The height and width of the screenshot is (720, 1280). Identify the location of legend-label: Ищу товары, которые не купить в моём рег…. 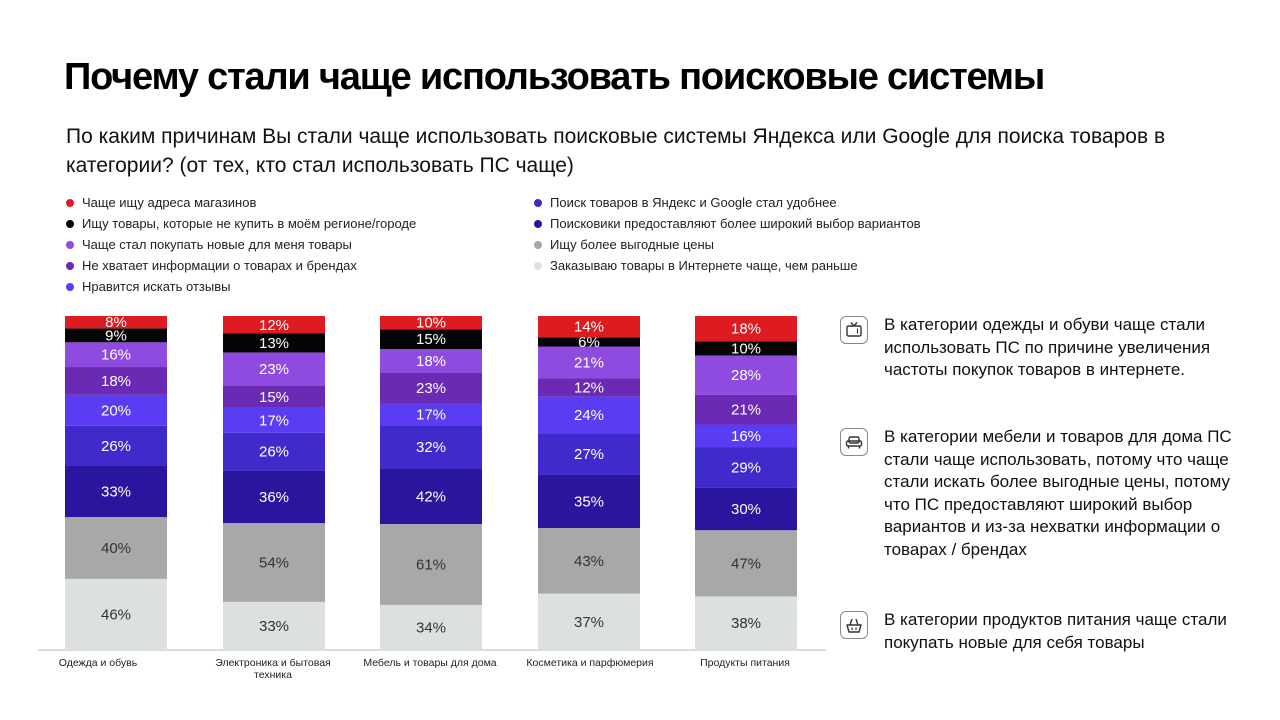
(249, 223).